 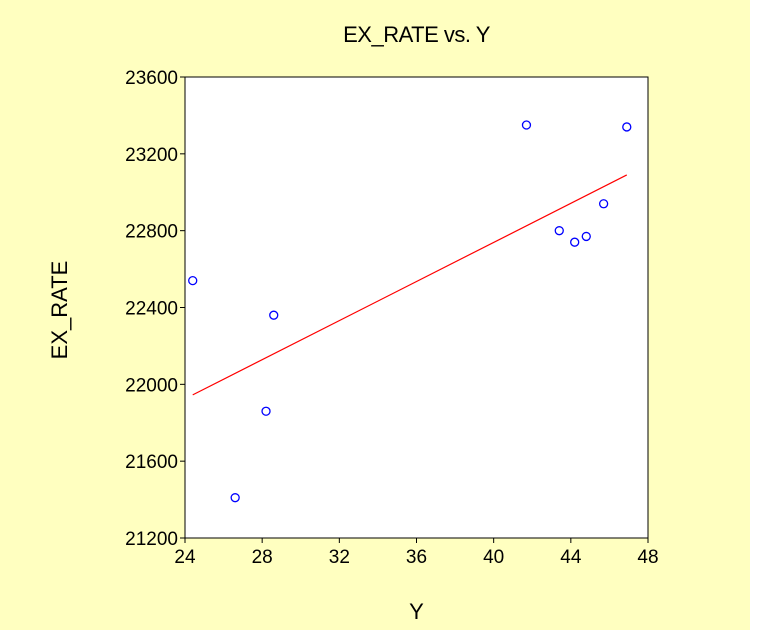 I want to click on y-tick-label: 22800, so click(x=151, y=232).